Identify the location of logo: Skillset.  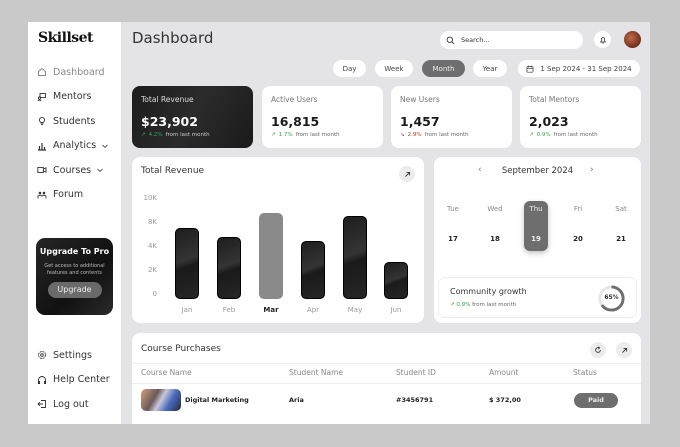
(66, 38).